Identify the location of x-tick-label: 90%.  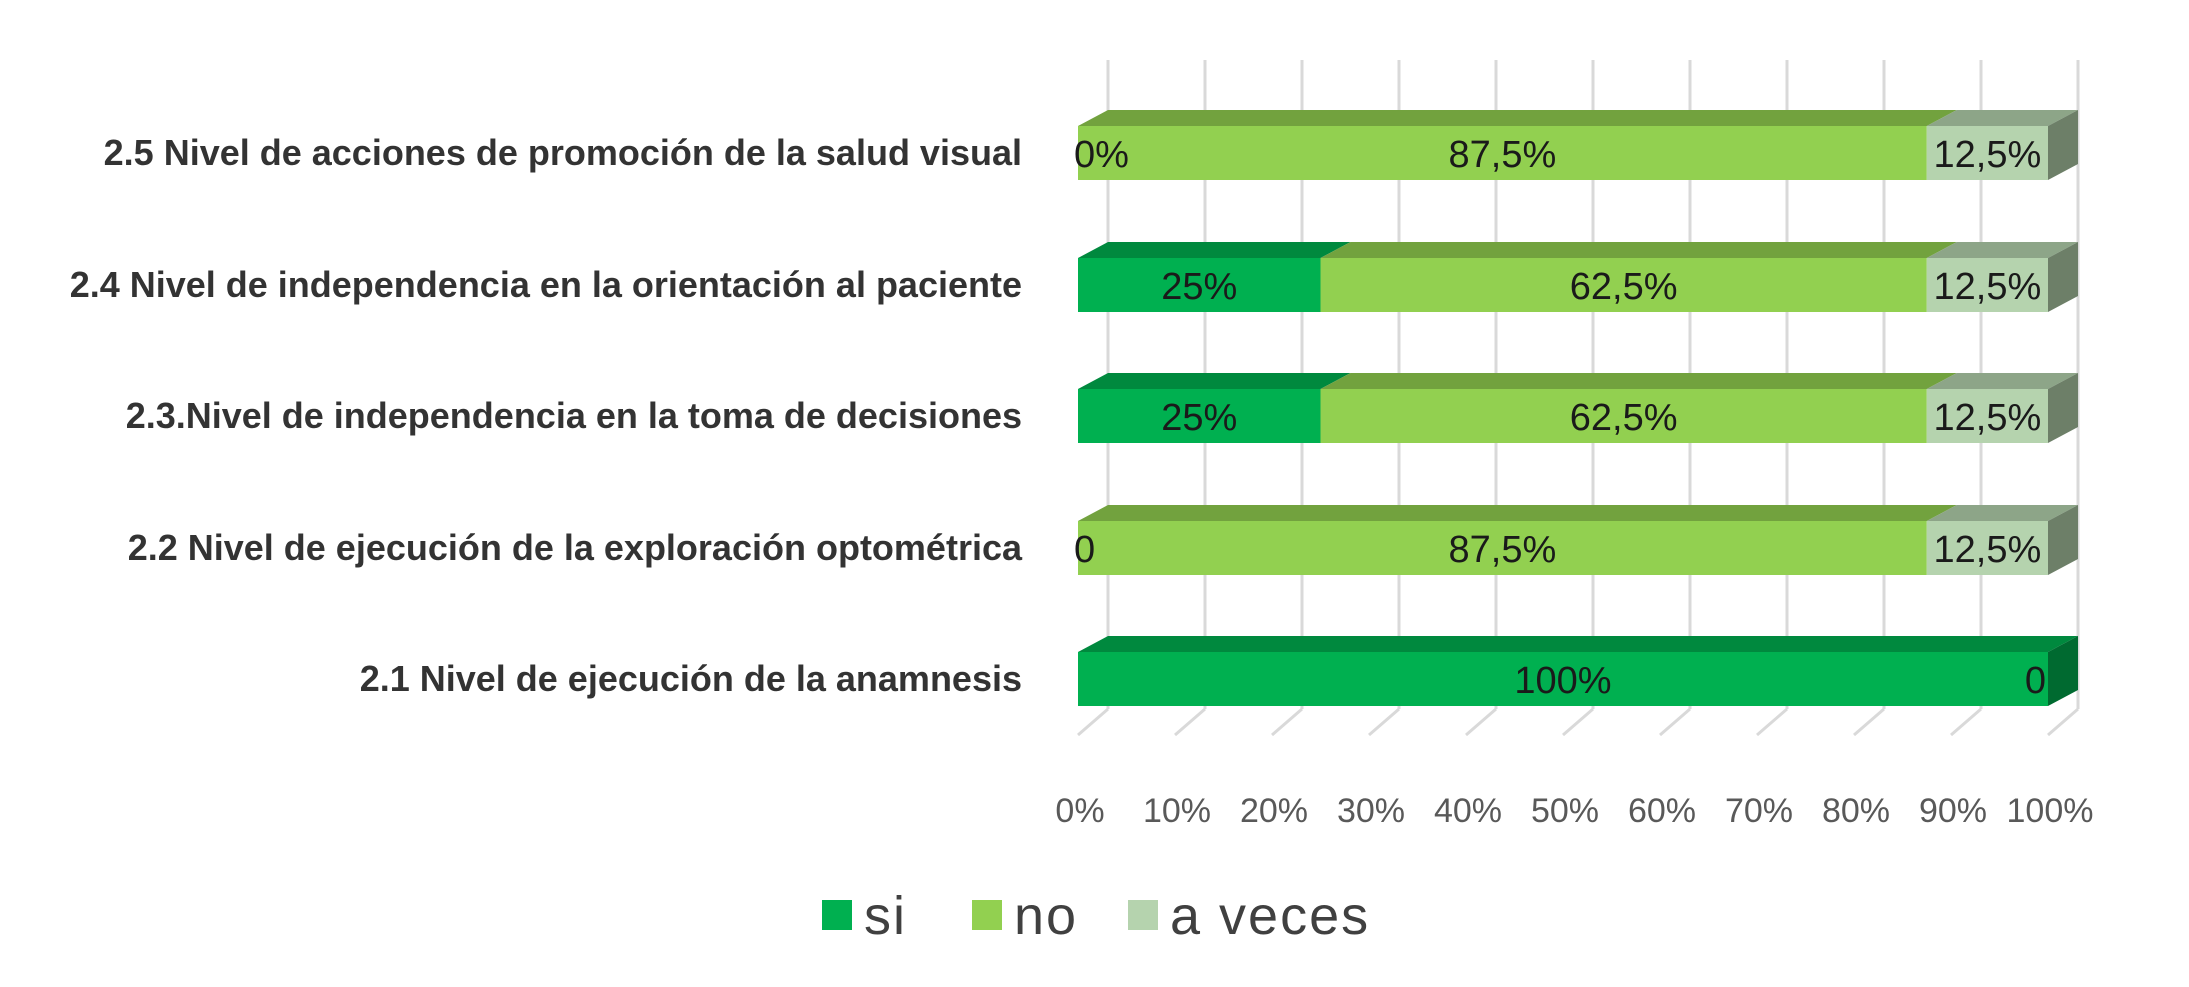
(1953, 811).